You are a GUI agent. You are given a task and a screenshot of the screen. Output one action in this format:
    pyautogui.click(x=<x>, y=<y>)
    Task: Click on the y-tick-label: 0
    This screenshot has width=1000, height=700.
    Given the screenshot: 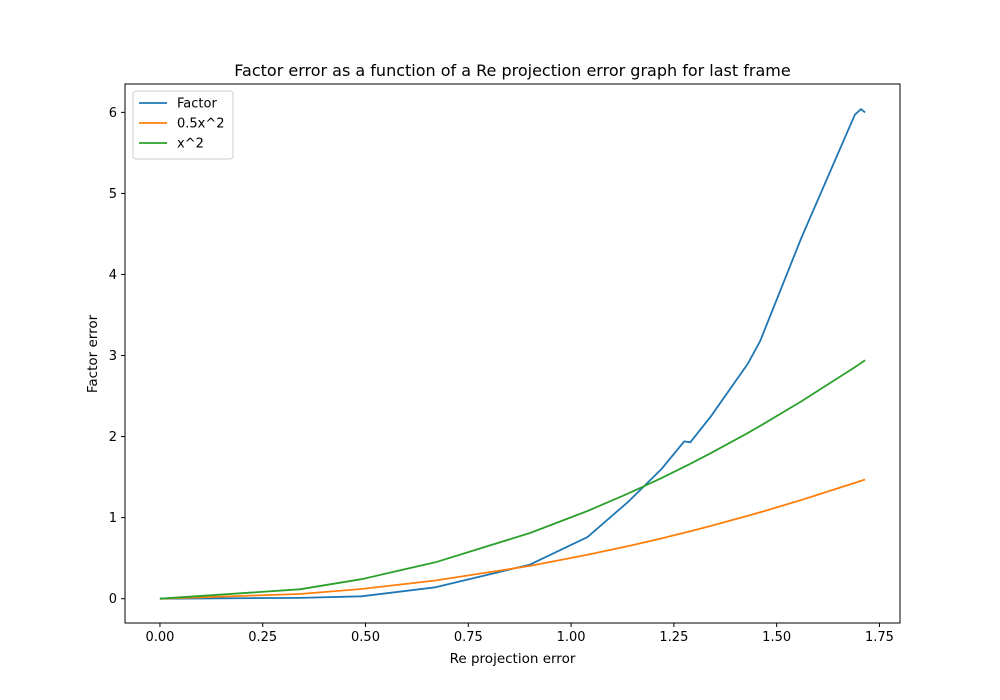 What is the action you would take?
    pyautogui.click(x=113, y=599)
    